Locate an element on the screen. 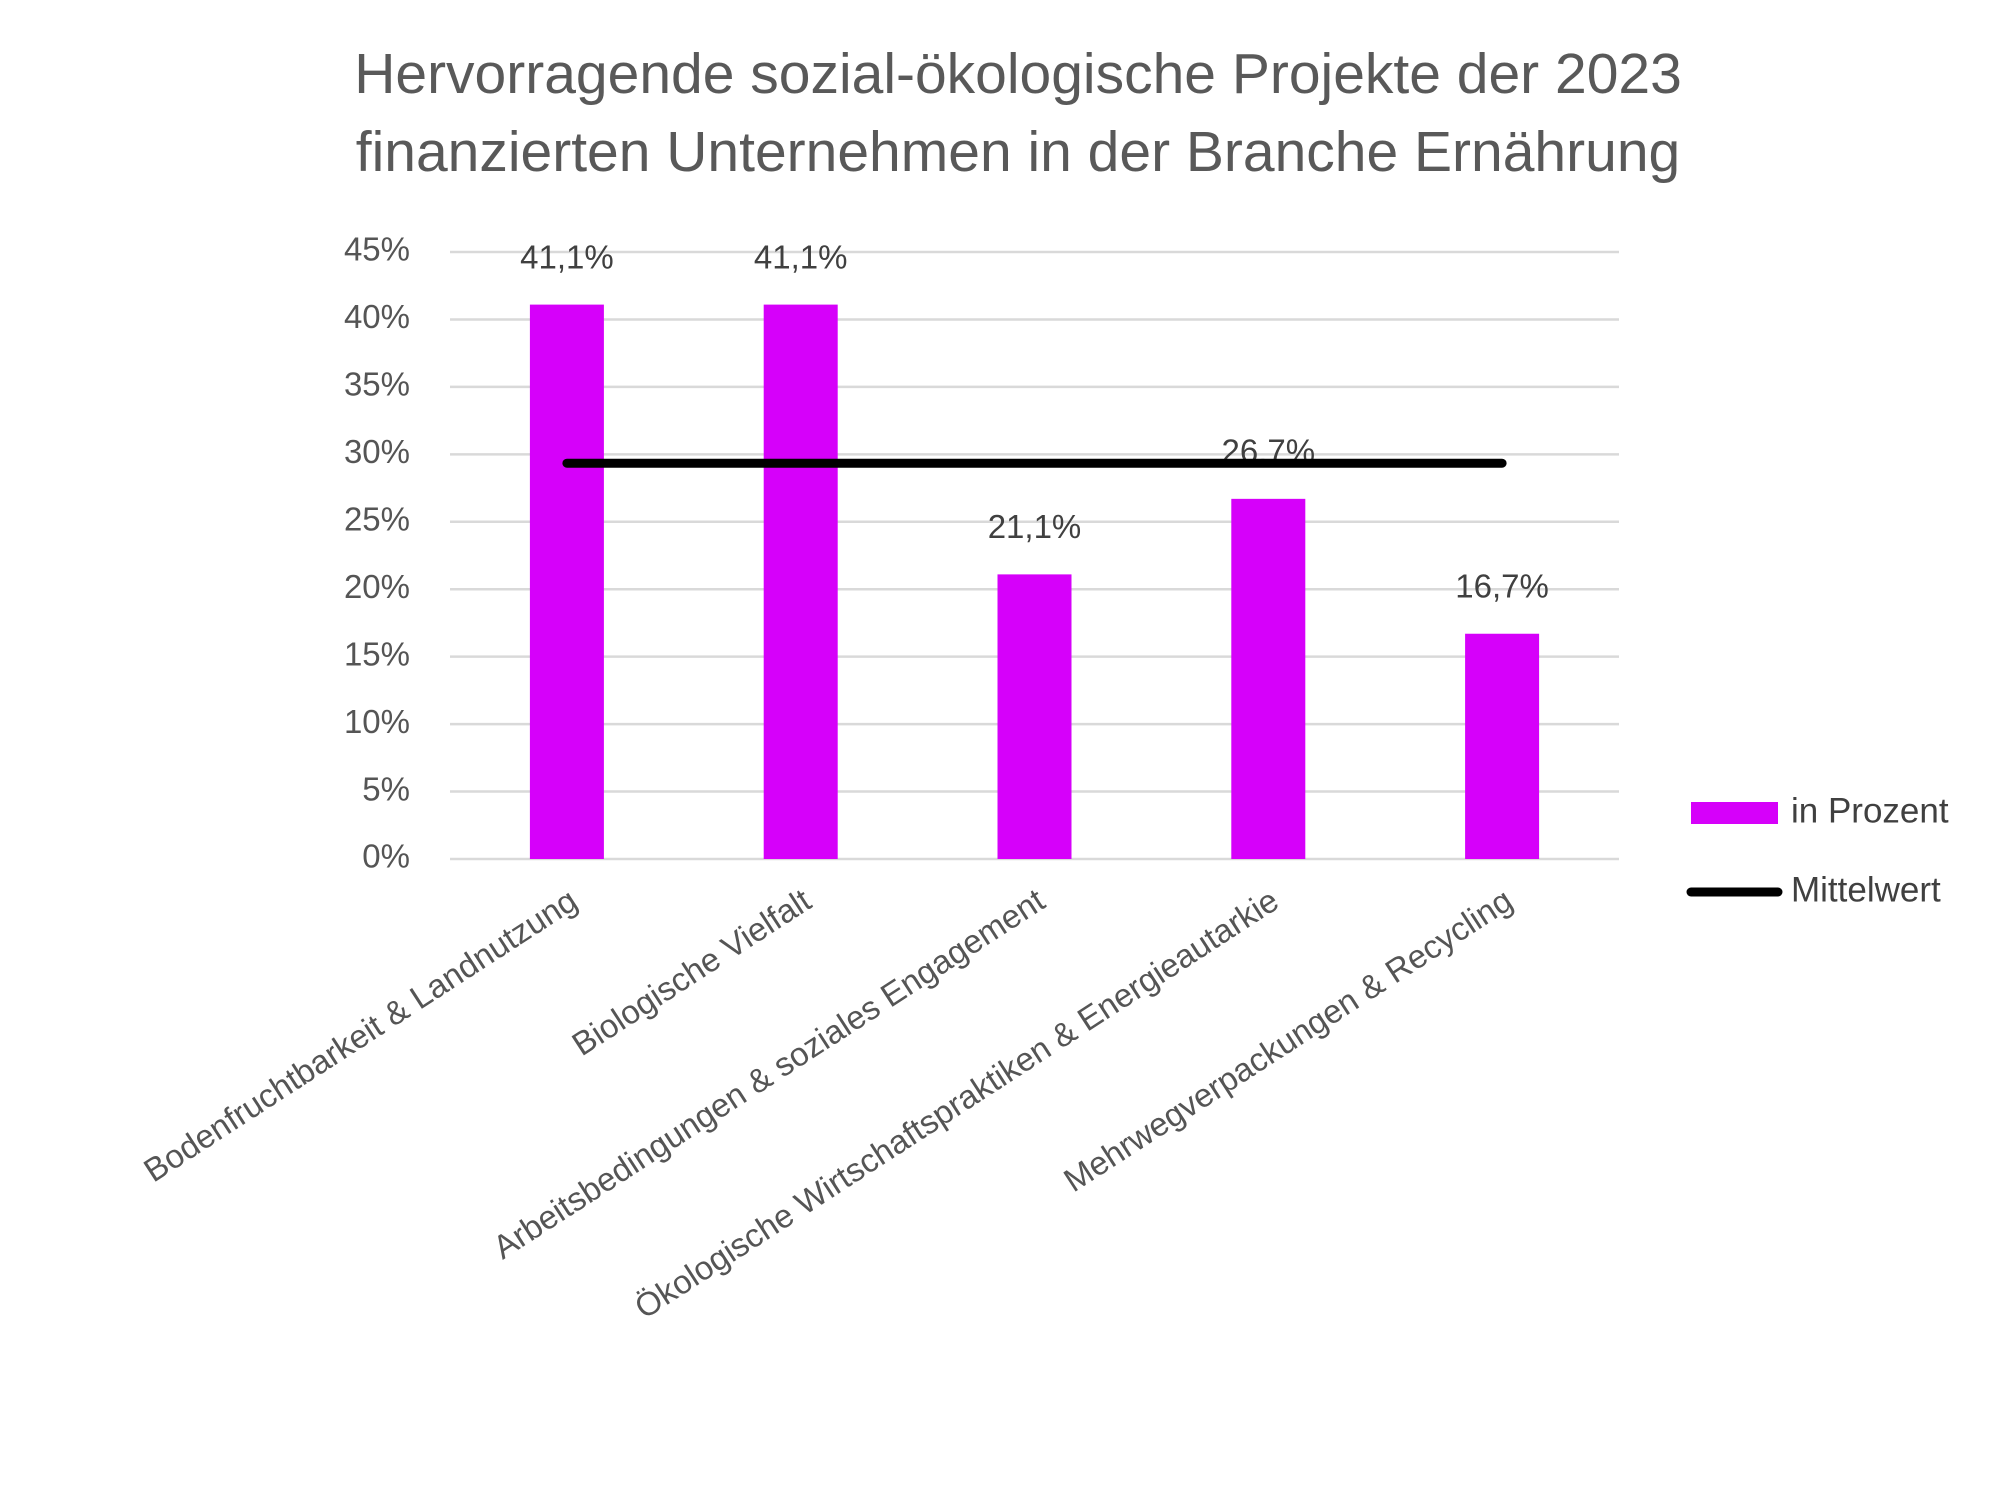  y-tick-label: 45% is located at coordinates (377, 249).